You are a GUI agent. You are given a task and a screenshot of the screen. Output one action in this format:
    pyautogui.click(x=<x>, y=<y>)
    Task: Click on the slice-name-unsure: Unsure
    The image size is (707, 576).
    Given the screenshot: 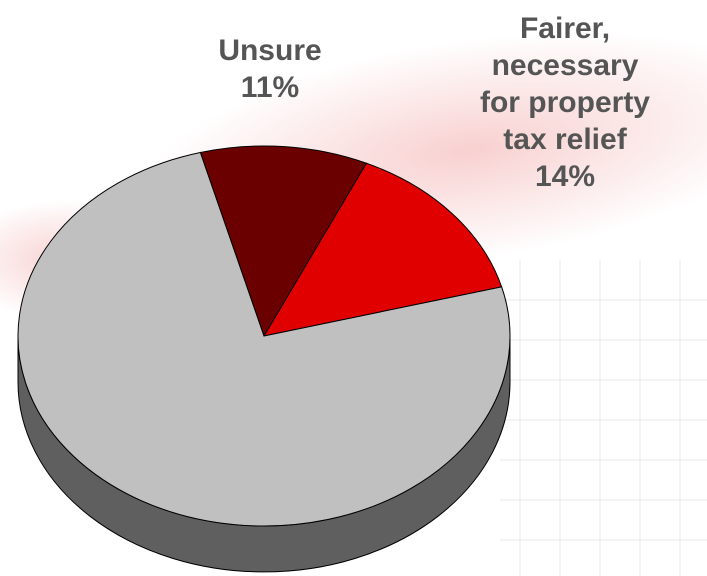 What is the action you would take?
    pyautogui.click(x=270, y=50)
    